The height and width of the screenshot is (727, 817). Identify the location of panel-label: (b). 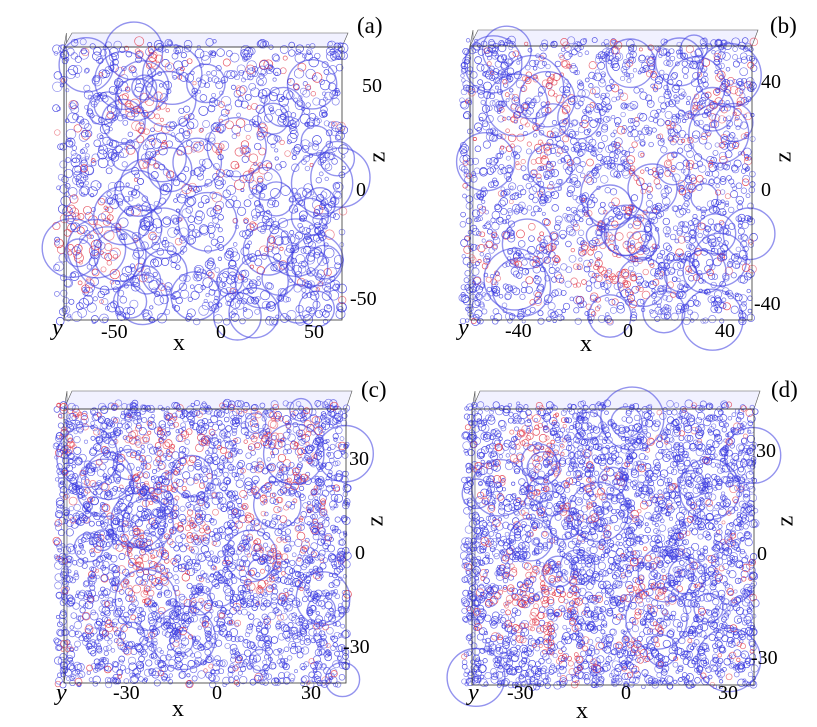
(783, 25).